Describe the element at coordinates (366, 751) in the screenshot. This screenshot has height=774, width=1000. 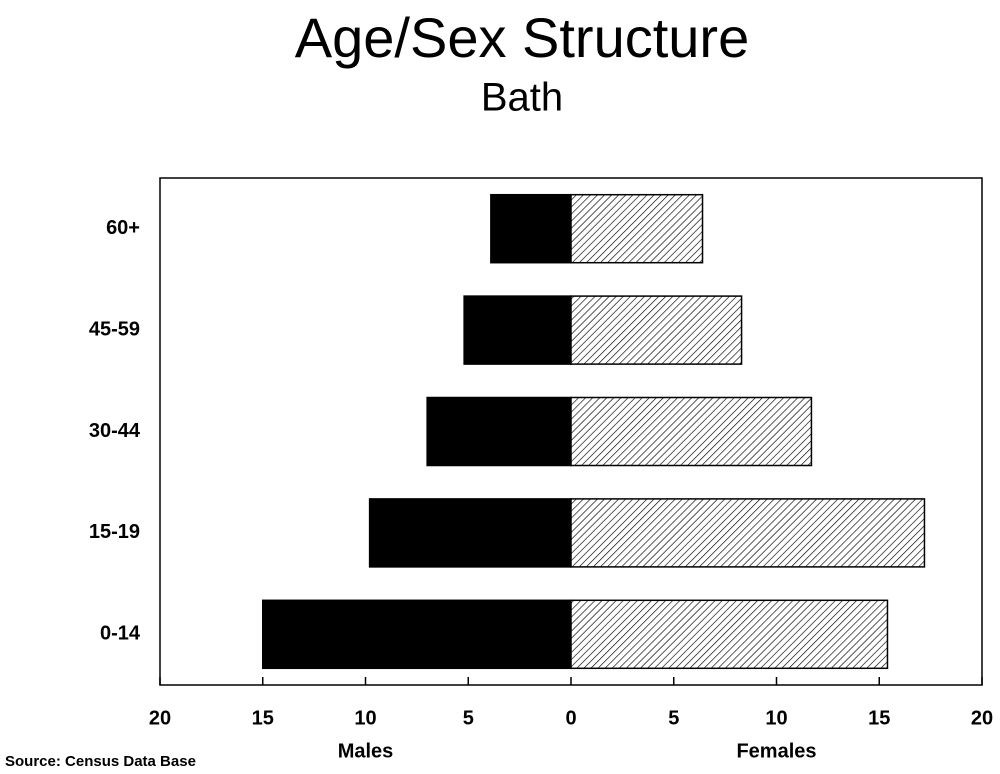
I see `axis-label: Males` at that location.